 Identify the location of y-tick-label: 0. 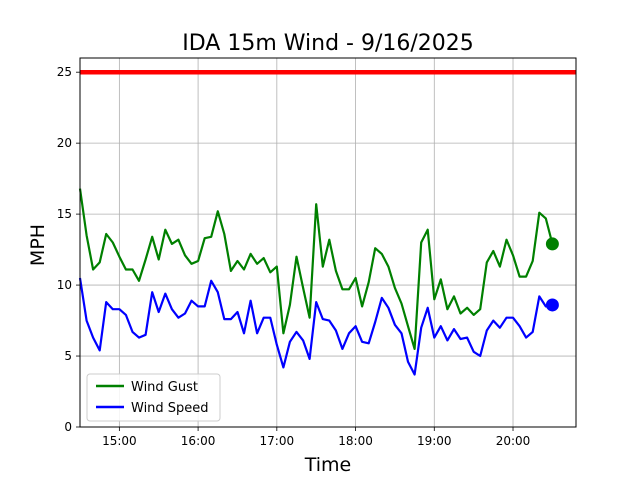
(68, 427).